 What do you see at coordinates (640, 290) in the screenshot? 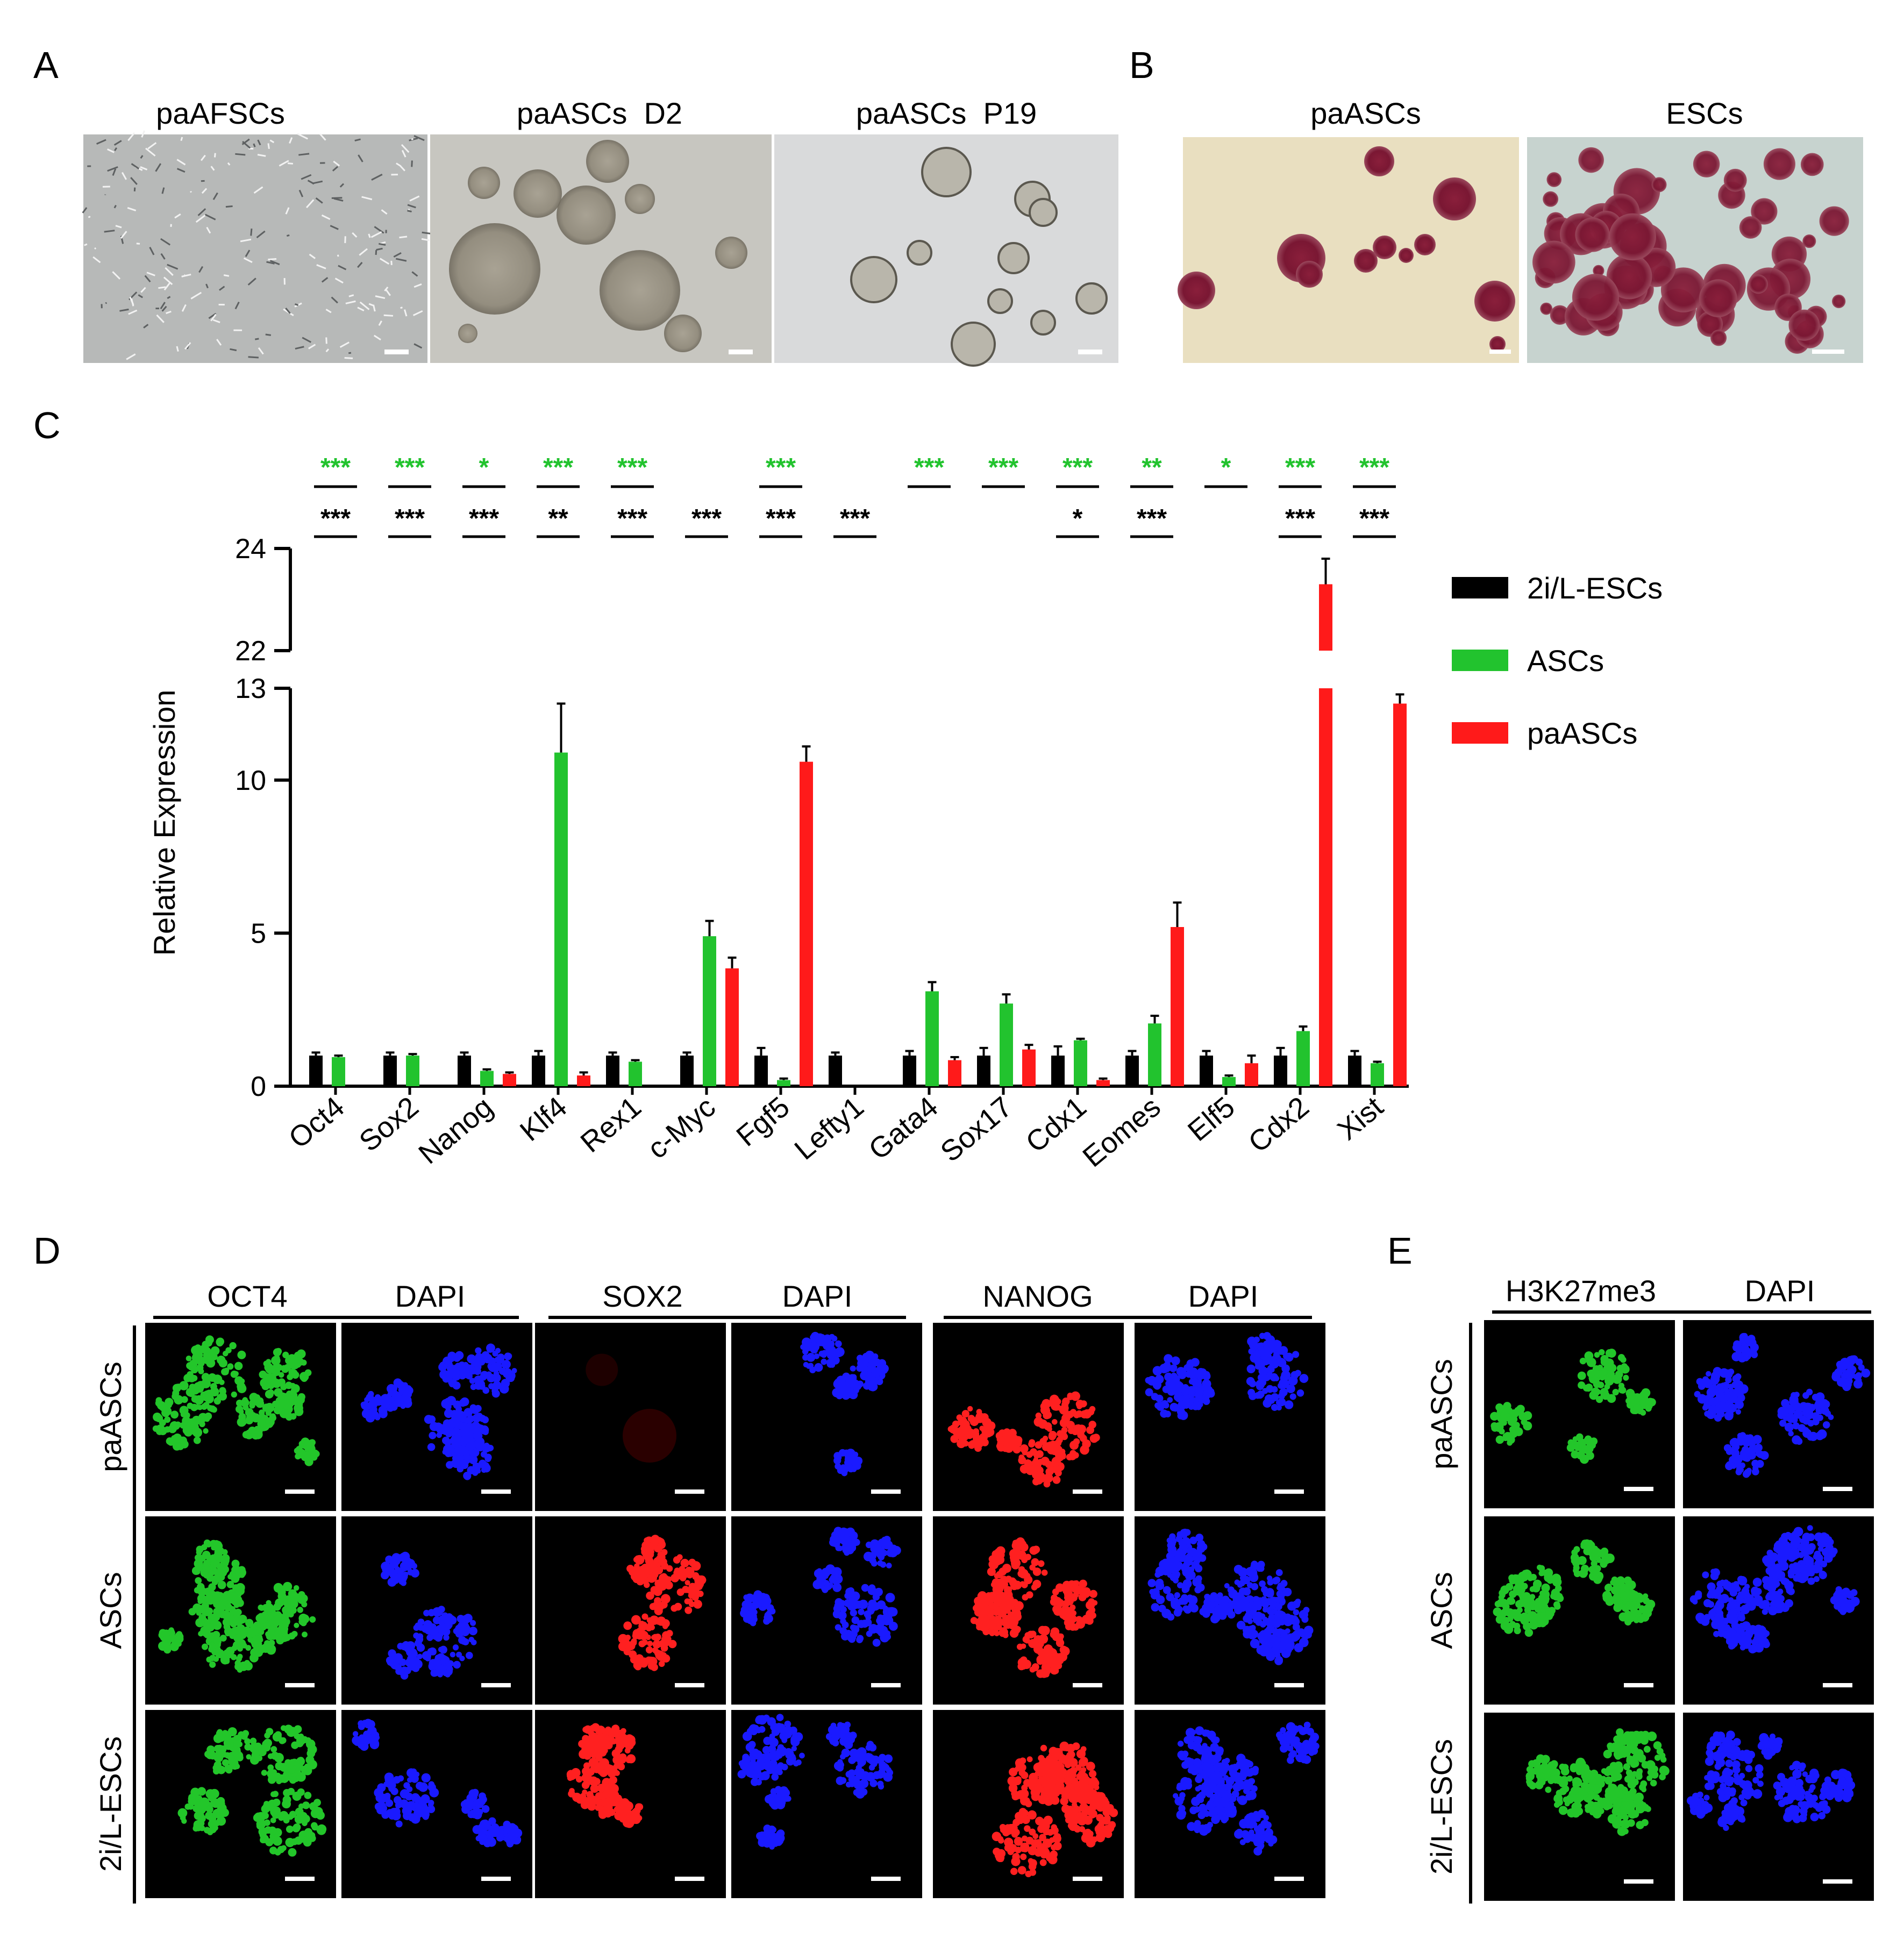
I see `colony` at bounding box center [640, 290].